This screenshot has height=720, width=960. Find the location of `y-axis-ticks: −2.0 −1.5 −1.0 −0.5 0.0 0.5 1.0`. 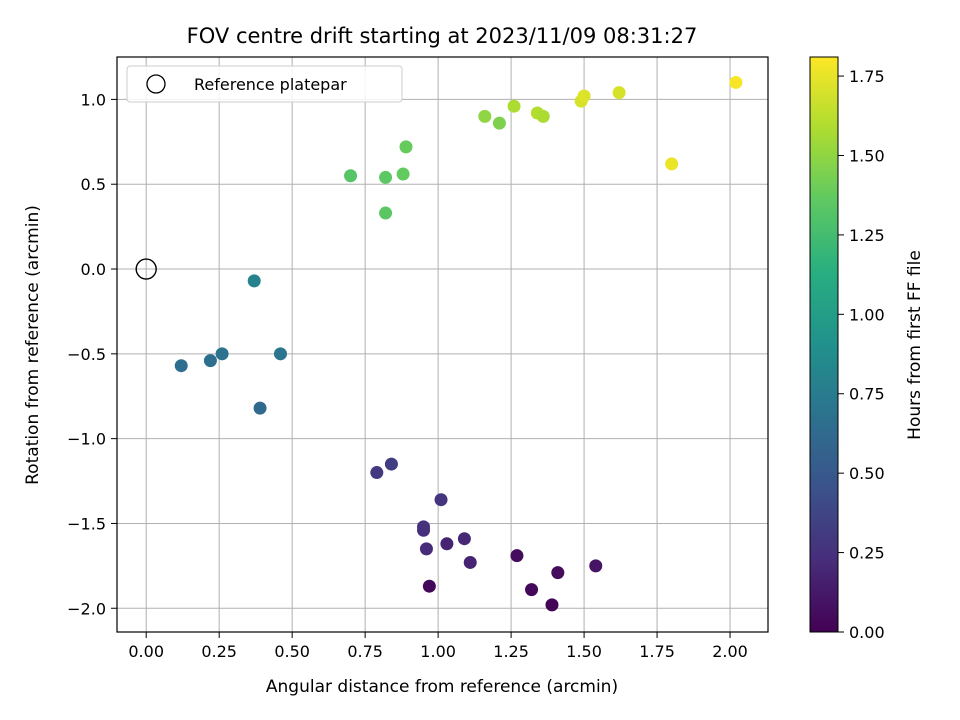

y-axis-ticks: −2.0 −1.5 −1.0 −0.5 0.0 0.5 1.0 is located at coordinates (92, 354).